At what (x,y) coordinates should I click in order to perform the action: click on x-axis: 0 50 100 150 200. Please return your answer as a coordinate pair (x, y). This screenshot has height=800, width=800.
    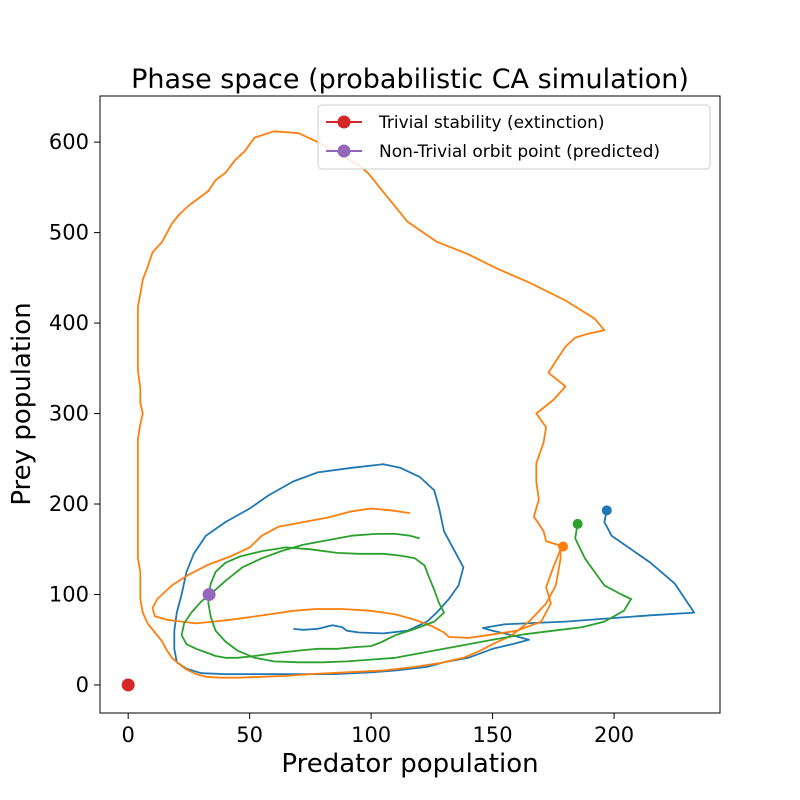
    Looking at the image, I should click on (377, 730).